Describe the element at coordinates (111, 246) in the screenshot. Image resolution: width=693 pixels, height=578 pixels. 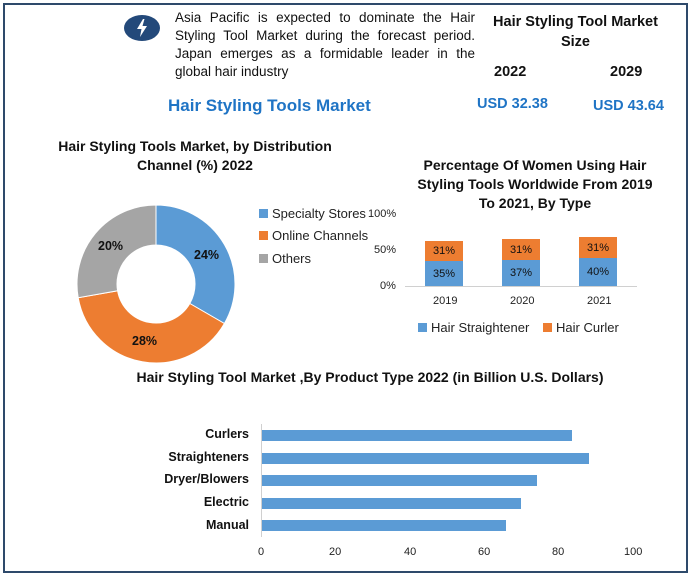
I see `label-others: 20%` at that location.